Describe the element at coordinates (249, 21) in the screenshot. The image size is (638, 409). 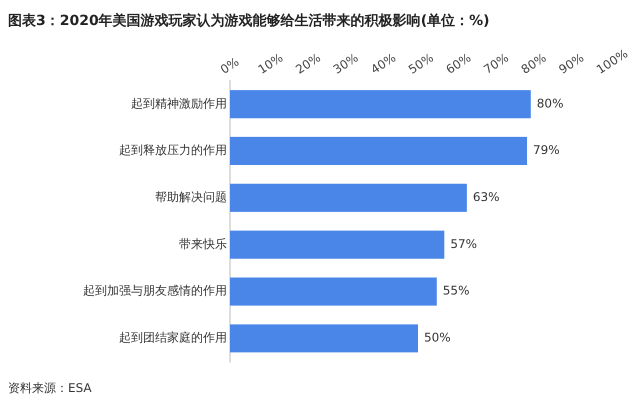
I see `chart-title: 图表3：2020年美国游戏玩家认为游戏能够给生活带来的积极影响(单位：%)` at that location.